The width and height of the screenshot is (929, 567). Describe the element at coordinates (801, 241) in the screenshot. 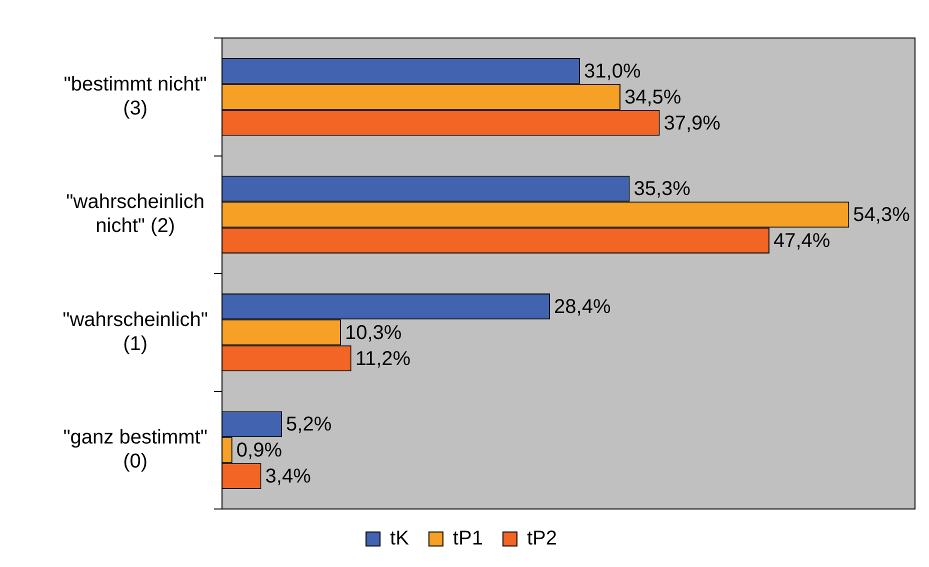

I see `data-label: 47,4%` at that location.